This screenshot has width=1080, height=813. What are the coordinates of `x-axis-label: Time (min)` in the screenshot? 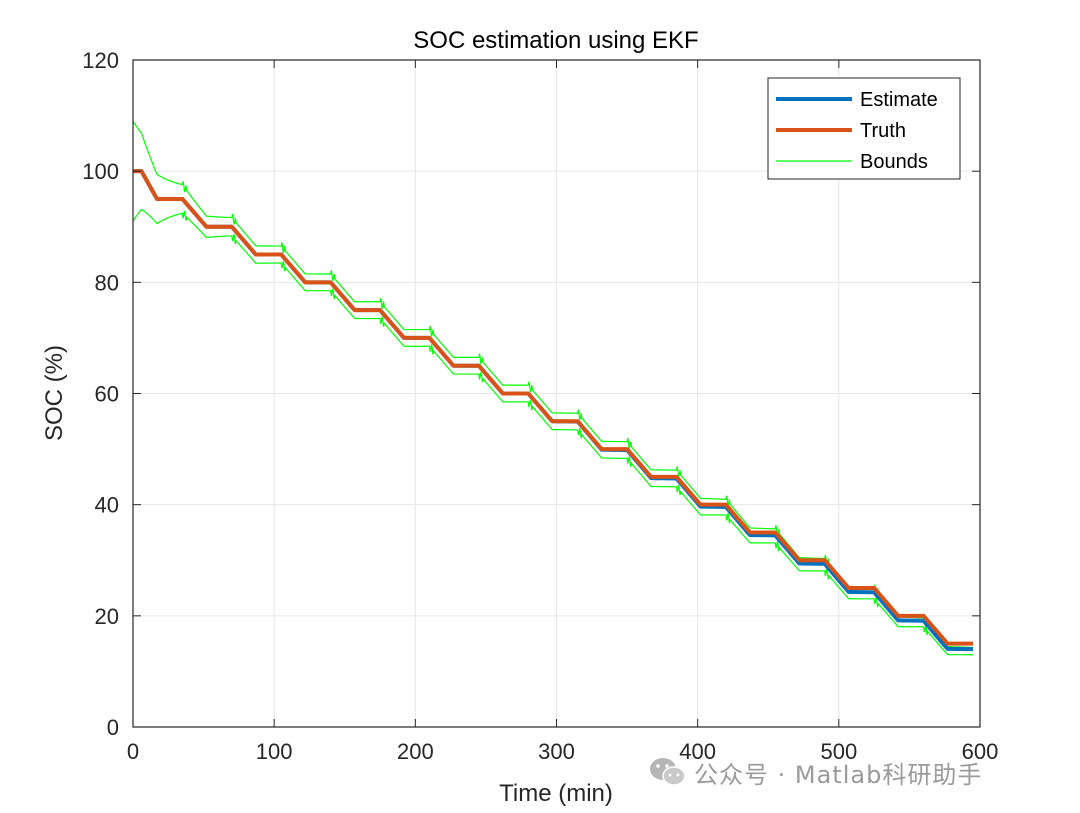 It's located at (556, 793).